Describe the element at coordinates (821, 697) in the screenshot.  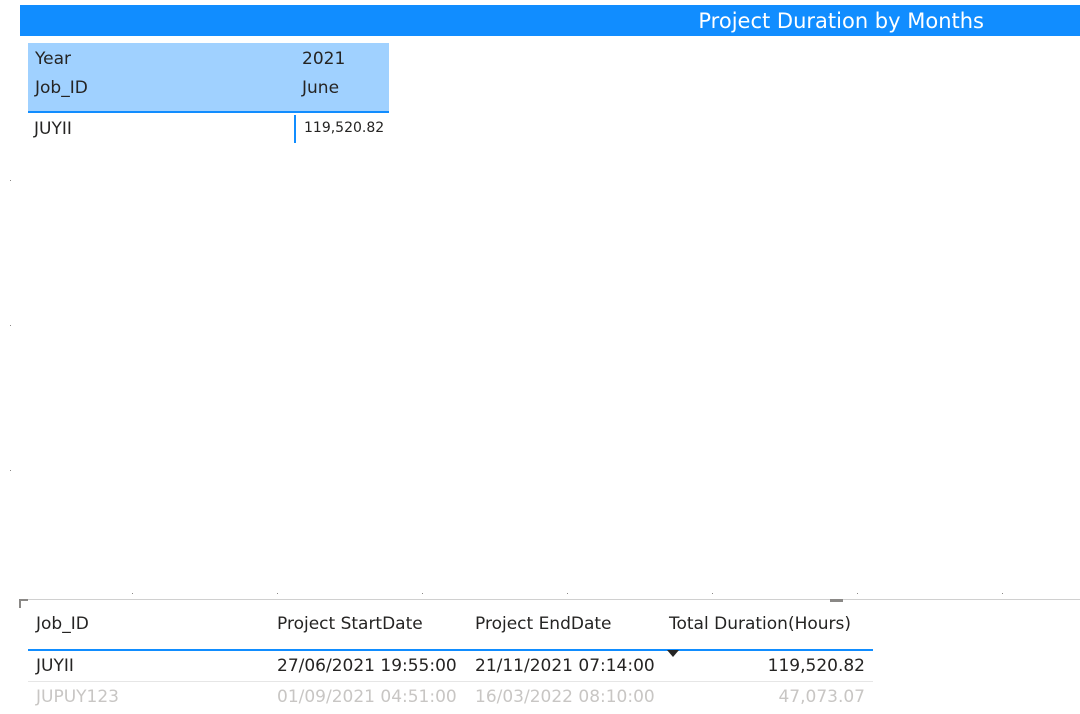
I see `cell-total-duration: 47,073.07` at that location.